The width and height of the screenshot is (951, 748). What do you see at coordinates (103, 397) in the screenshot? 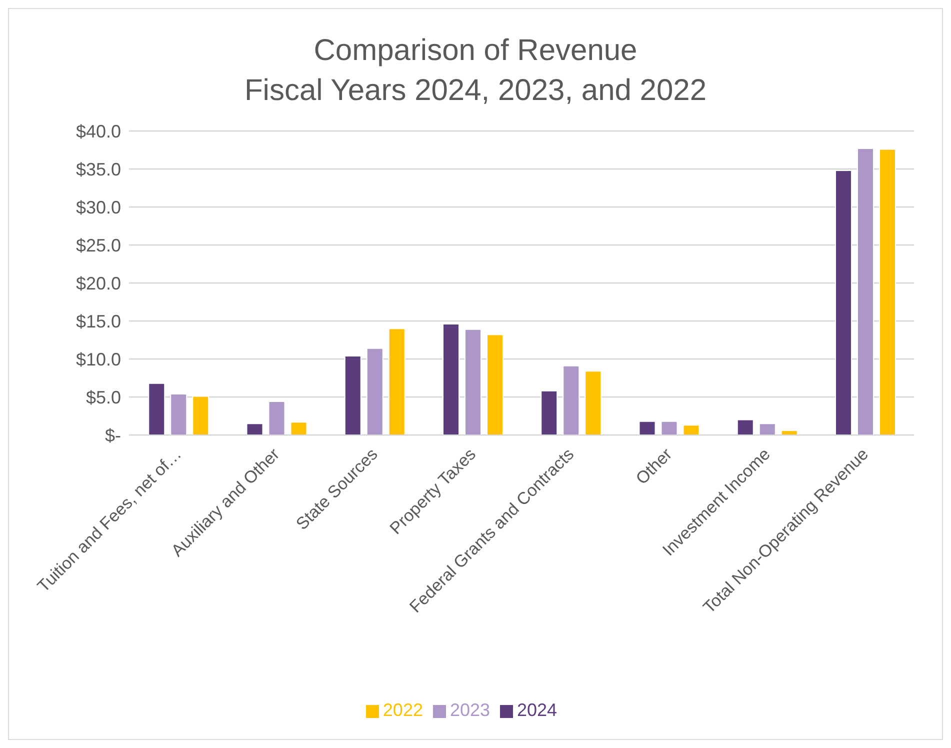
I see `y-tick-label: $5.0` at bounding box center [103, 397].